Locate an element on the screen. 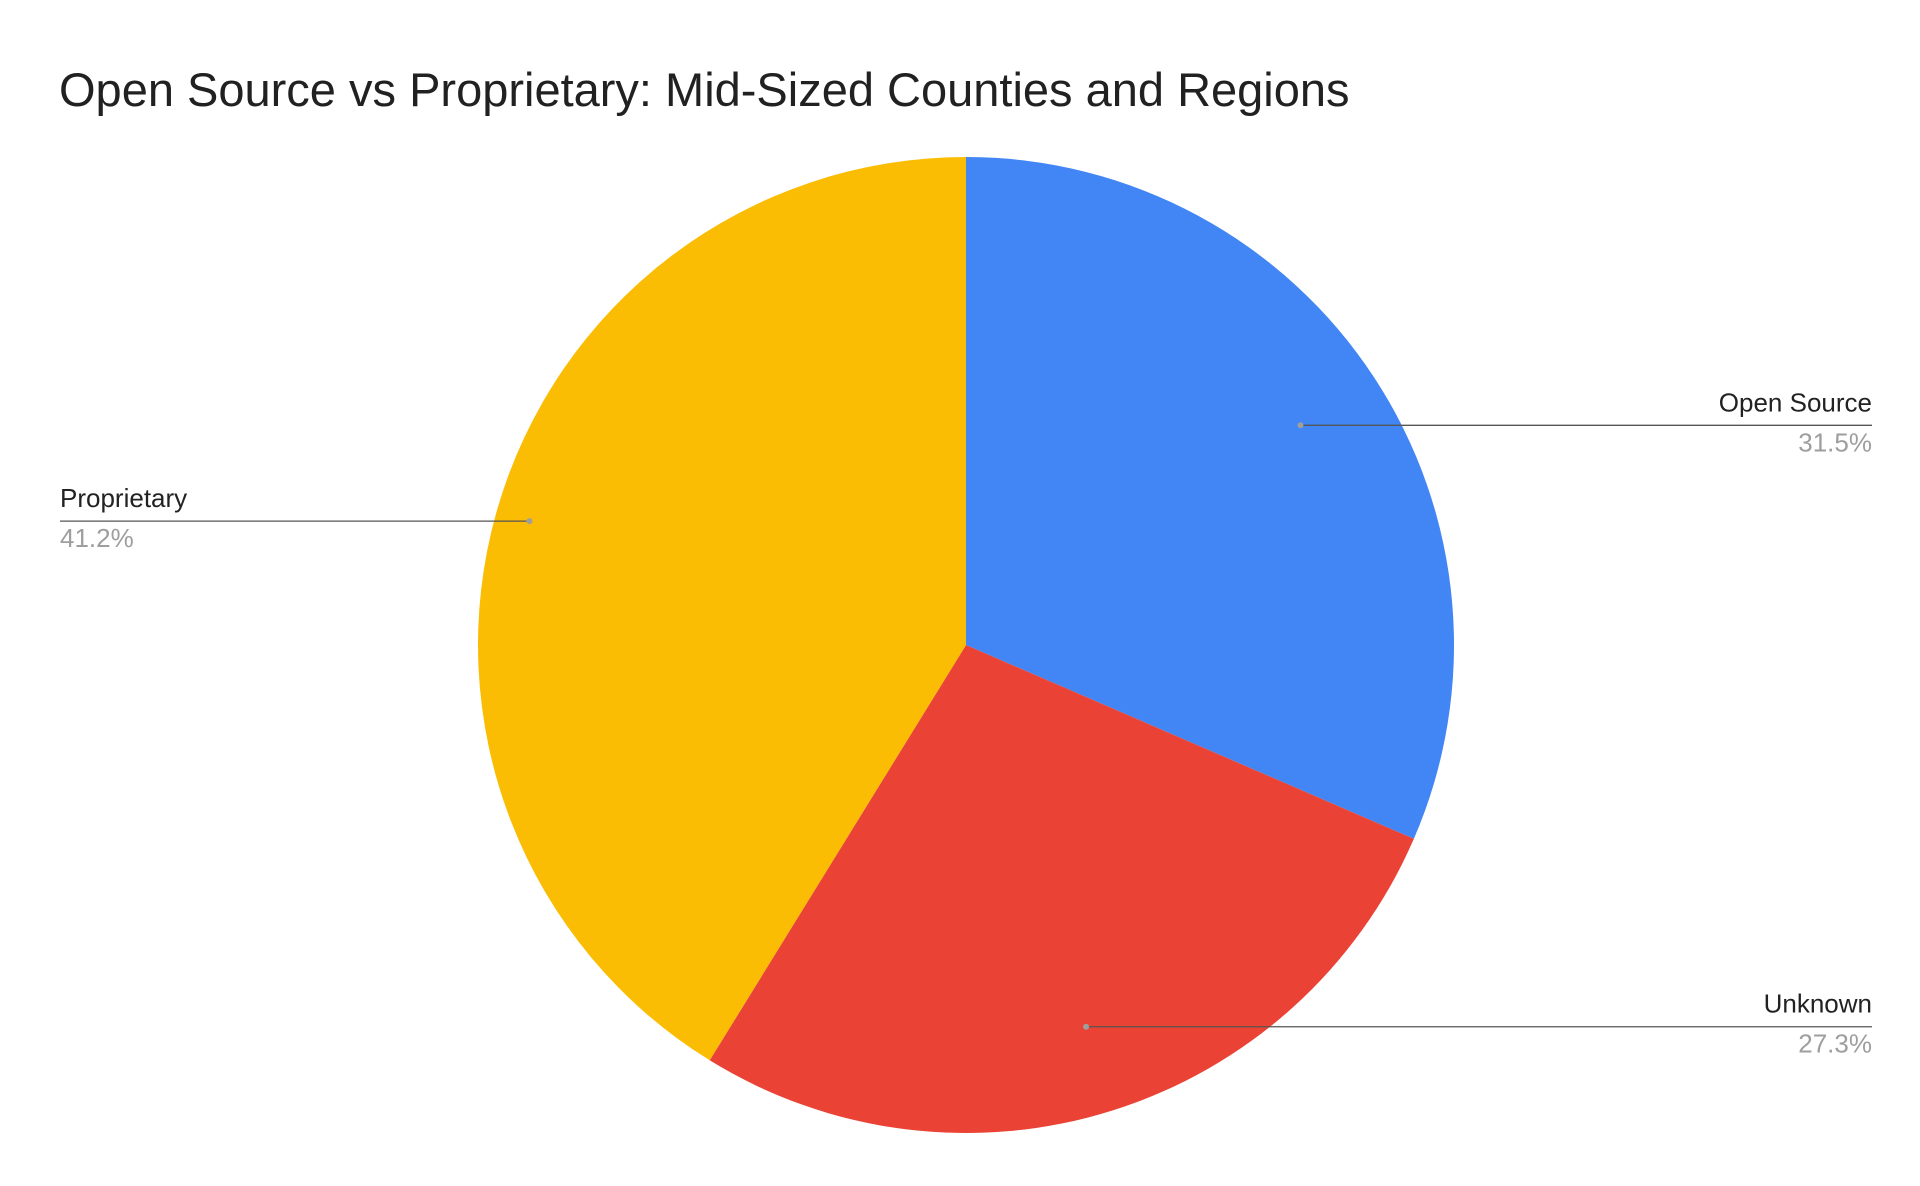 The width and height of the screenshot is (1920, 1186). slice-percent-unknown: 27.3% is located at coordinates (1835, 1044).